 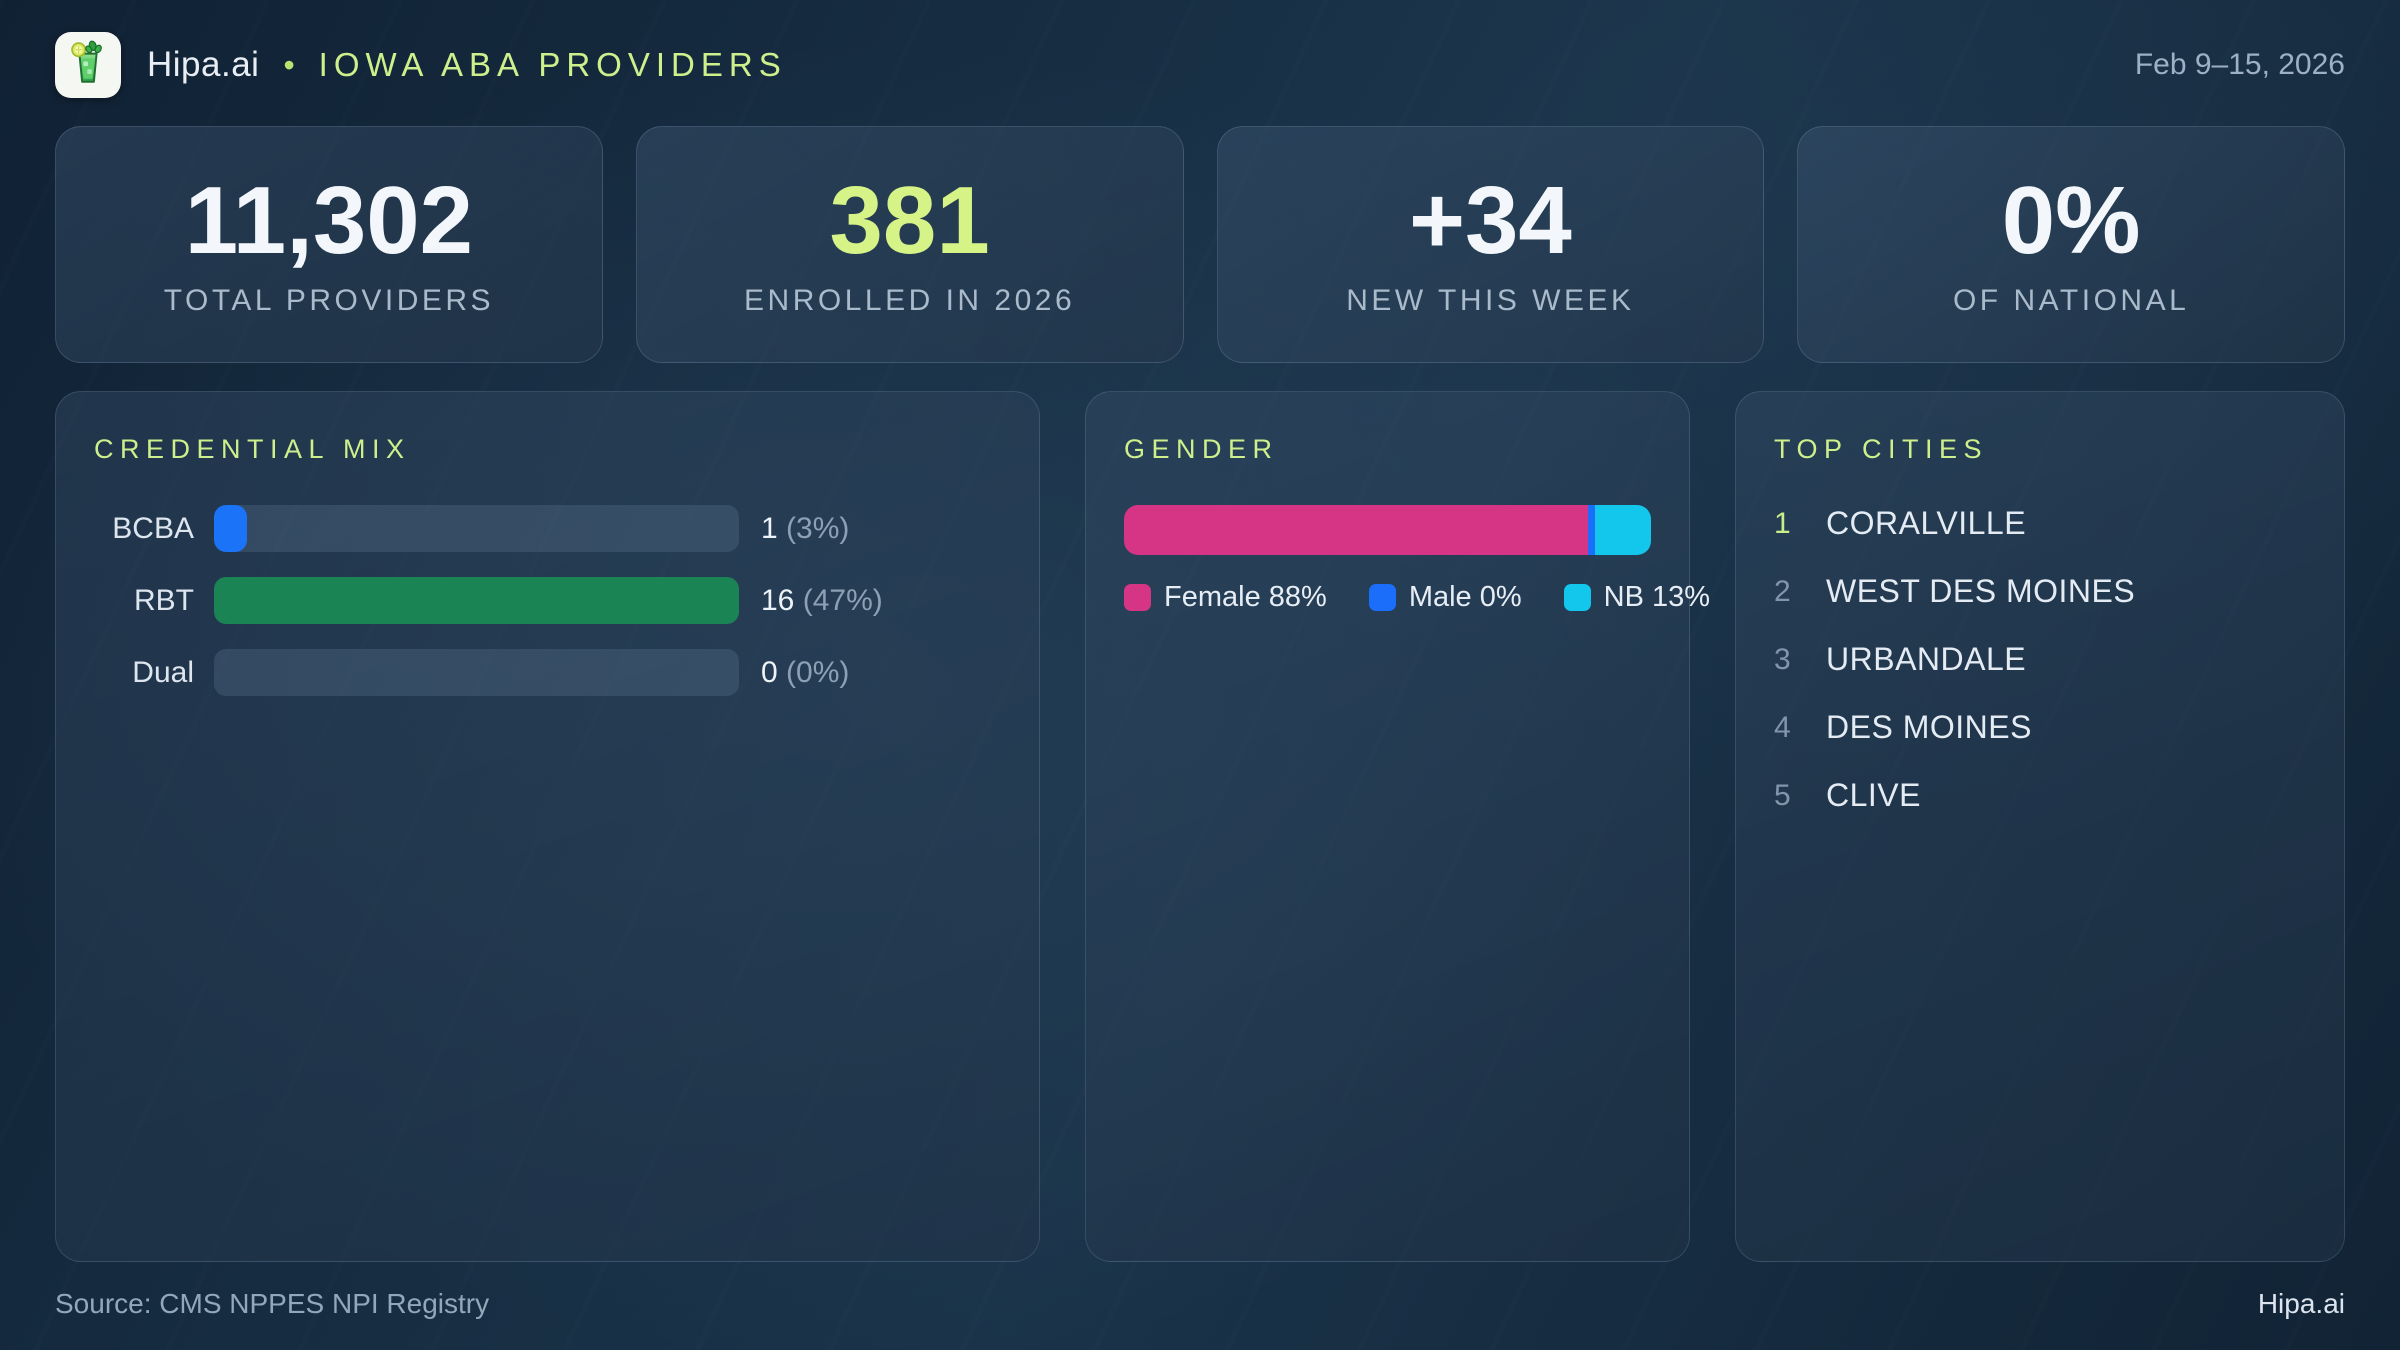 What do you see at coordinates (1873, 795) in the screenshot?
I see `city-name: CLIVE` at bounding box center [1873, 795].